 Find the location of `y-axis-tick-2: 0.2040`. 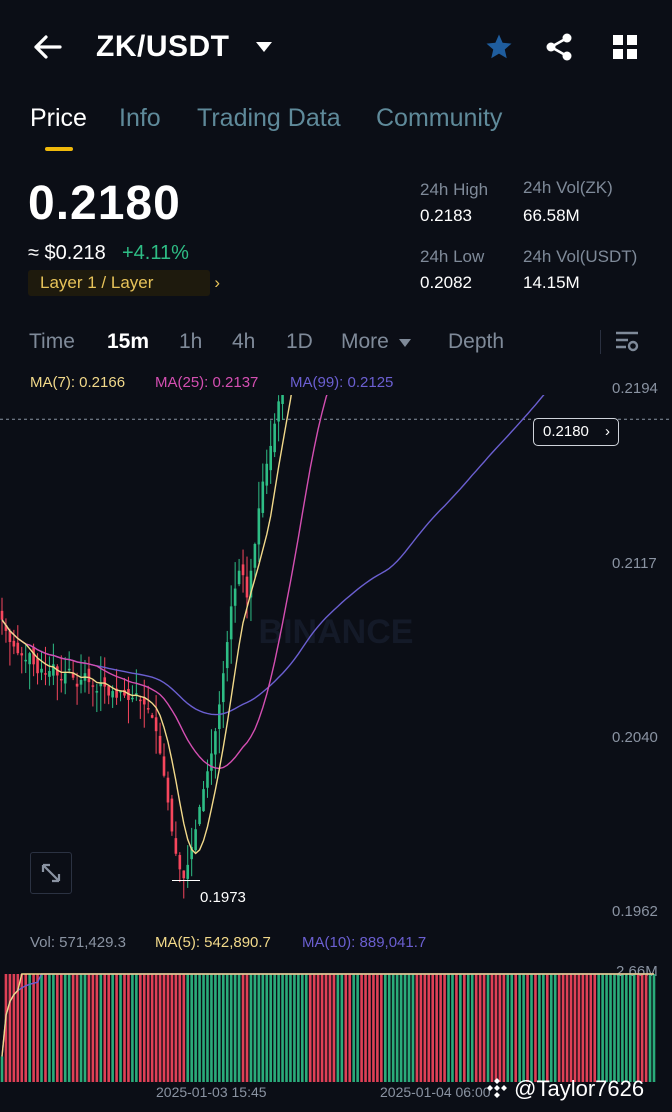

y-axis-tick-2: 0.2040 is located at coordinates (635, 737).